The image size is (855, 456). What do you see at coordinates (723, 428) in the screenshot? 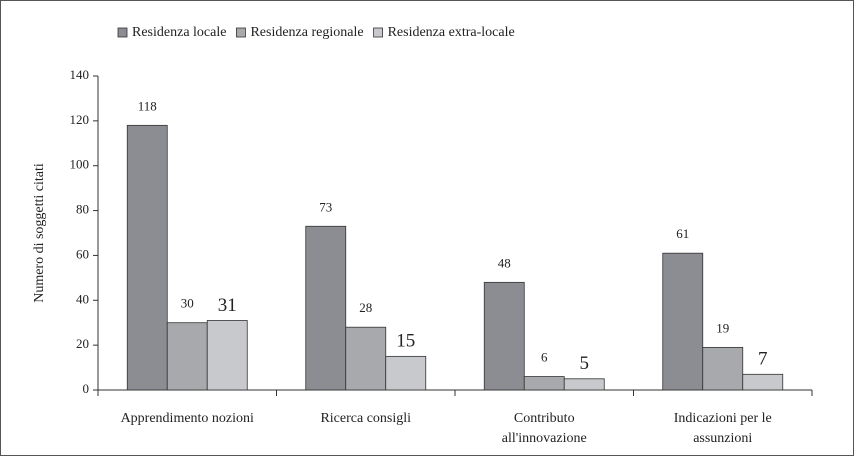
I see `x-tick-label: Indicazioni per le assunzioni` at bounding box center [723, 428].